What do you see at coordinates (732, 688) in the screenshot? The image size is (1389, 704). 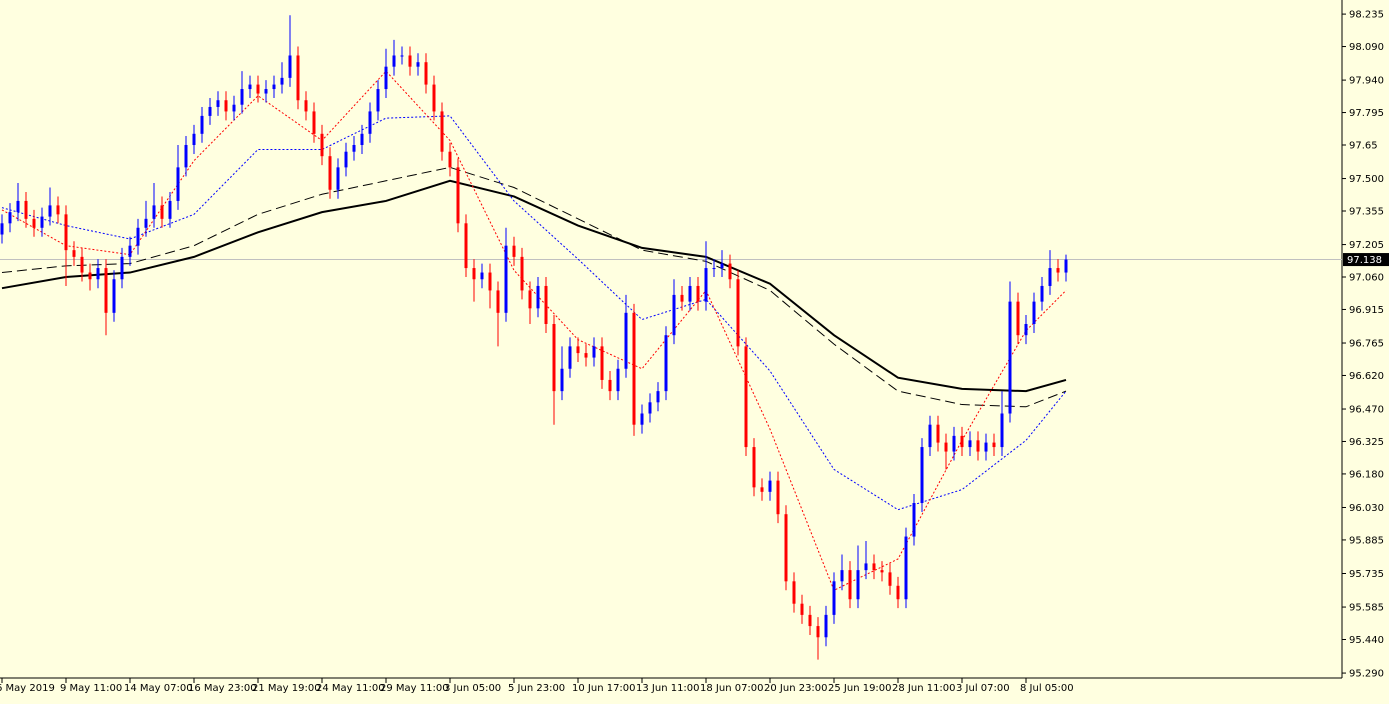 I see `x-tick-label: 18 Jun 07:00` at bounding box center [732, 688].